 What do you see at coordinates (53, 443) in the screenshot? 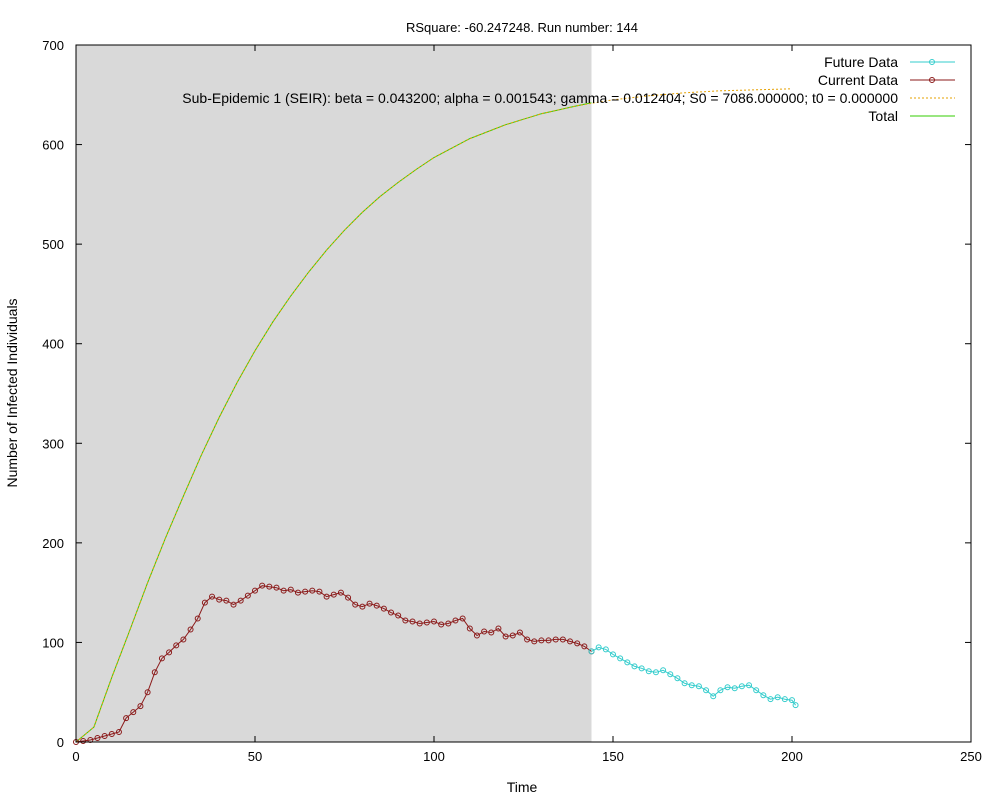
I see `y-tick-label: 300` at bounding box center [53, 443].